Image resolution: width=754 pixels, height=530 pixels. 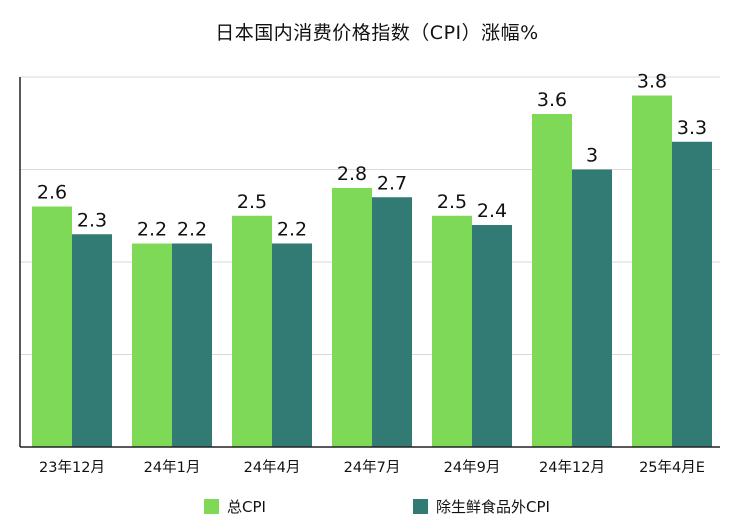 I want to click on data-label-total-cpi-4: 2.5, so click(x=452, y=202).